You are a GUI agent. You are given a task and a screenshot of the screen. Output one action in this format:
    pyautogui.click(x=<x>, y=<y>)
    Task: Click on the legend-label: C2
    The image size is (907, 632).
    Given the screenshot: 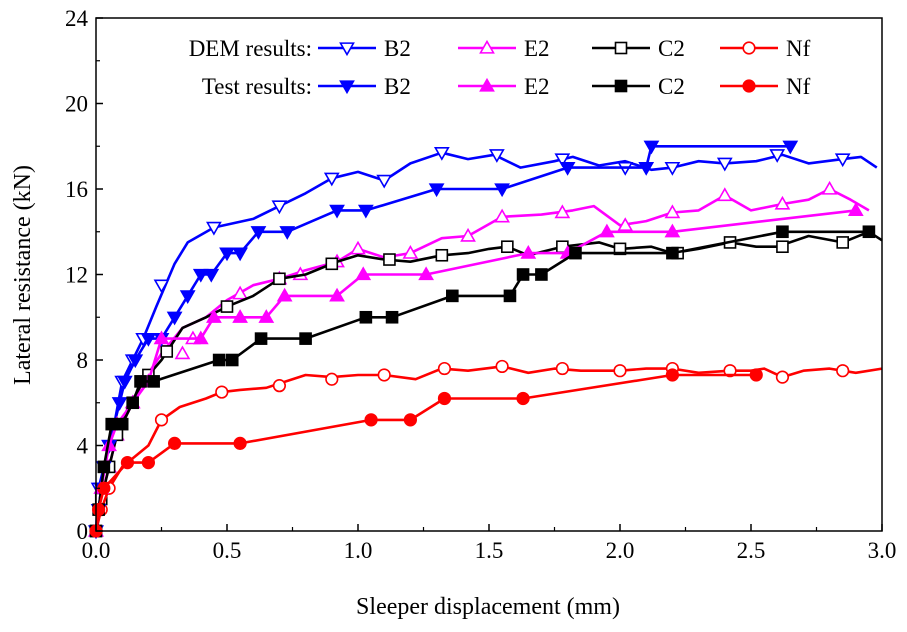 What is the action you would take?
    pyautogui.click(x=671, y=48)
    